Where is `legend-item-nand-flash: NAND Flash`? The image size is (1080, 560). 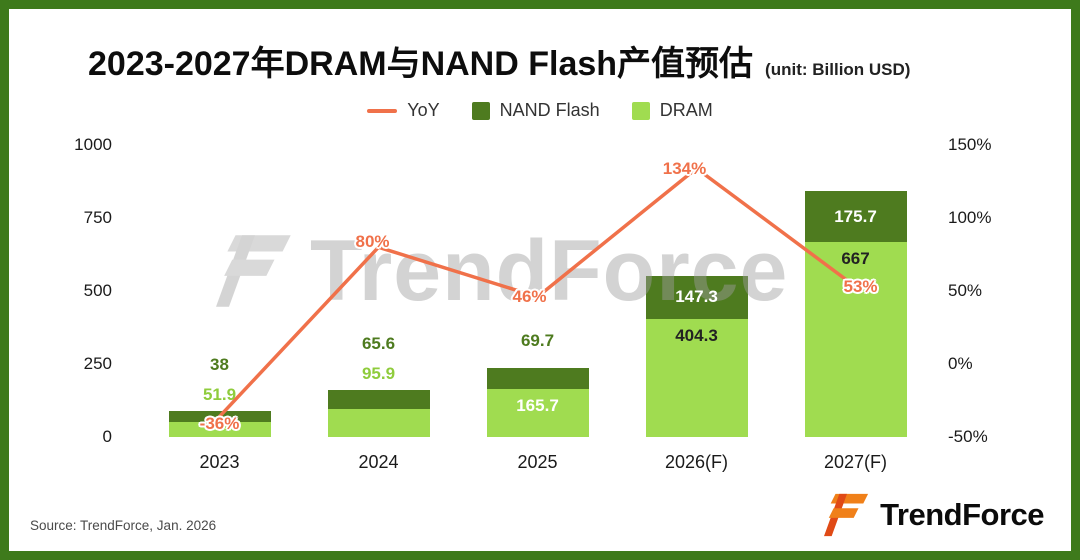
legend-item-nand-flash: NAND Flash is located at coordinates (535, 110).